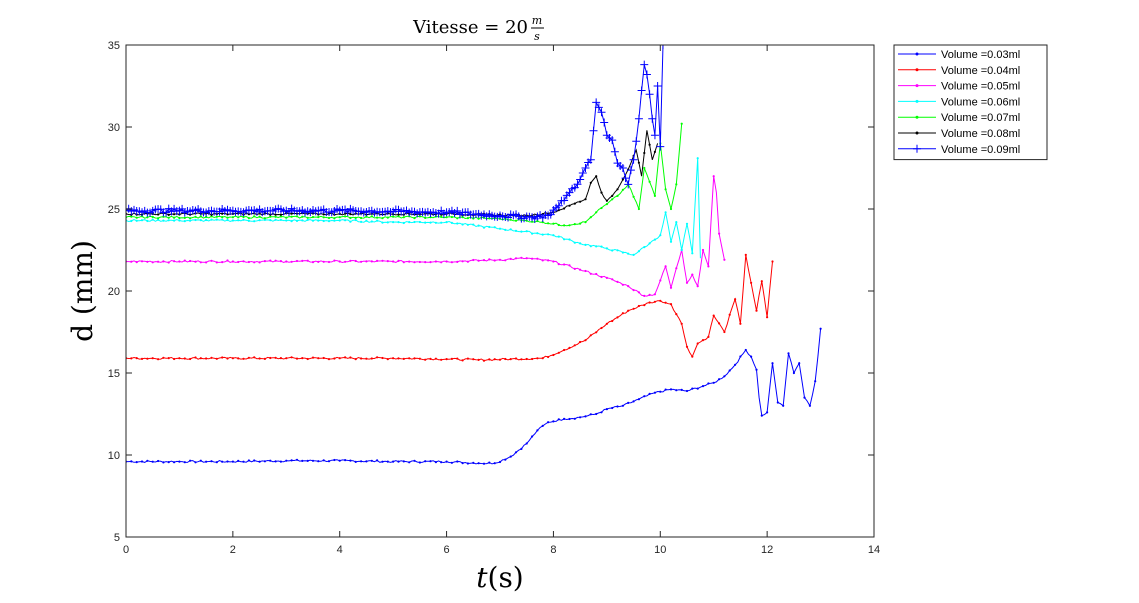 This screenshot has width=1139, height=603. I want to click on svg-text: t(s), so click(499, 577).